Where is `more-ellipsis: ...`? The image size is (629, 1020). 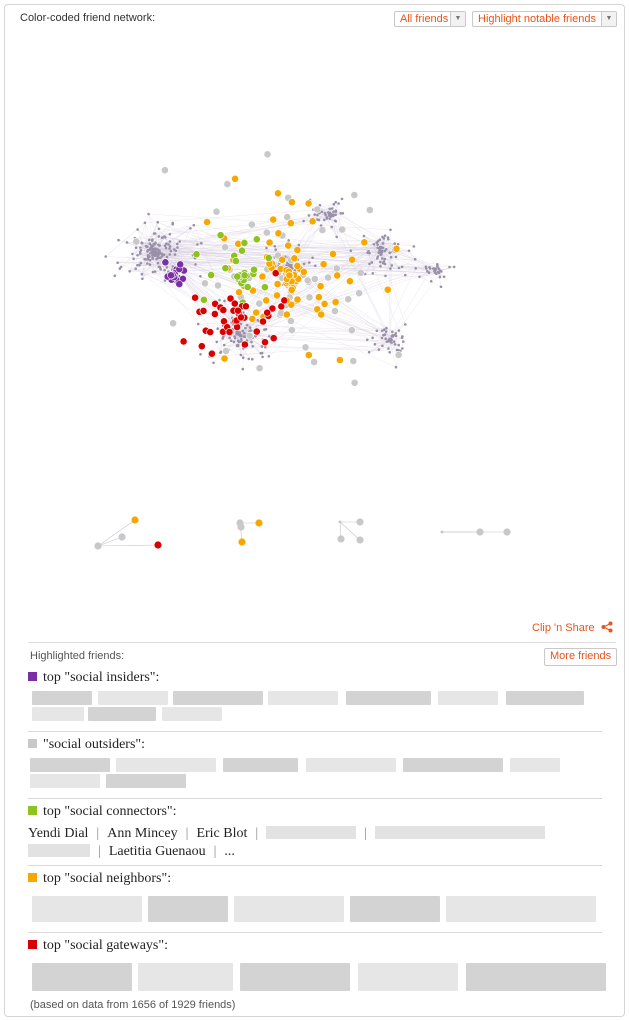 more-ellipsis: ... is located at coordinates (229, 851).